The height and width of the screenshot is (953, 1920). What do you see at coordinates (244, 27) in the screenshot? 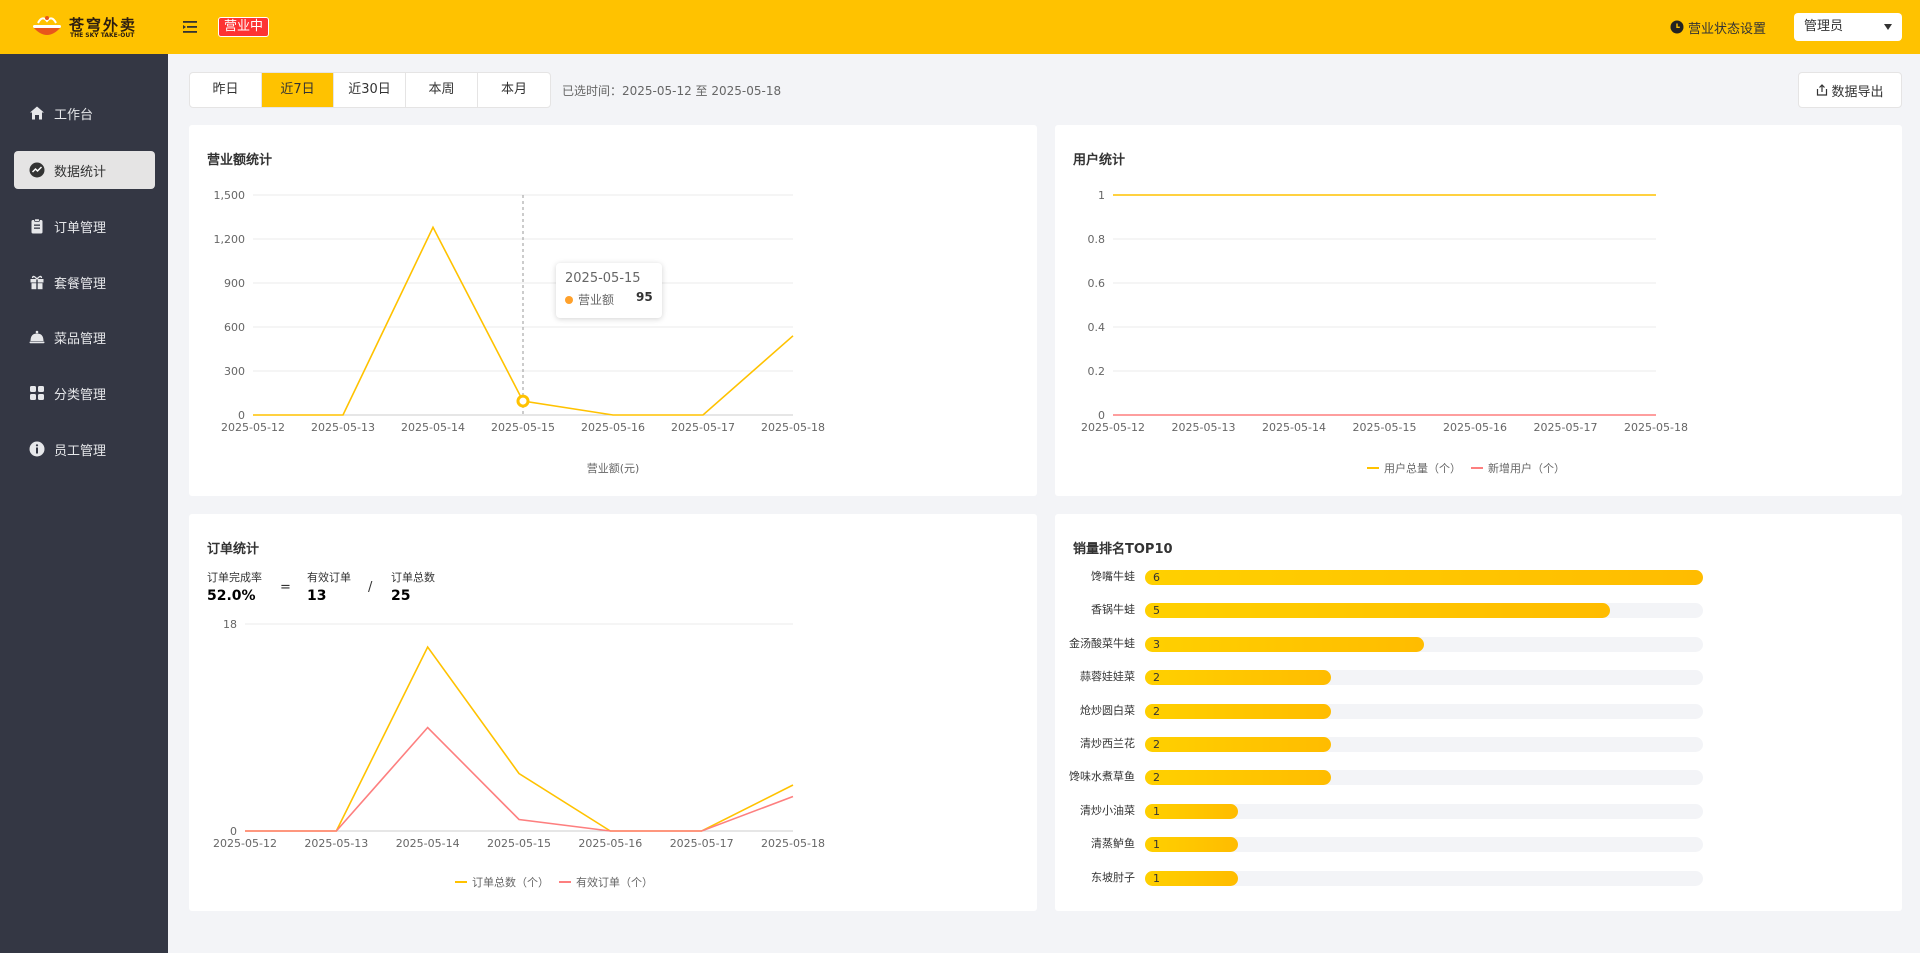
I see `business-status-badge: 营业中` at bounding box center [244, 27].